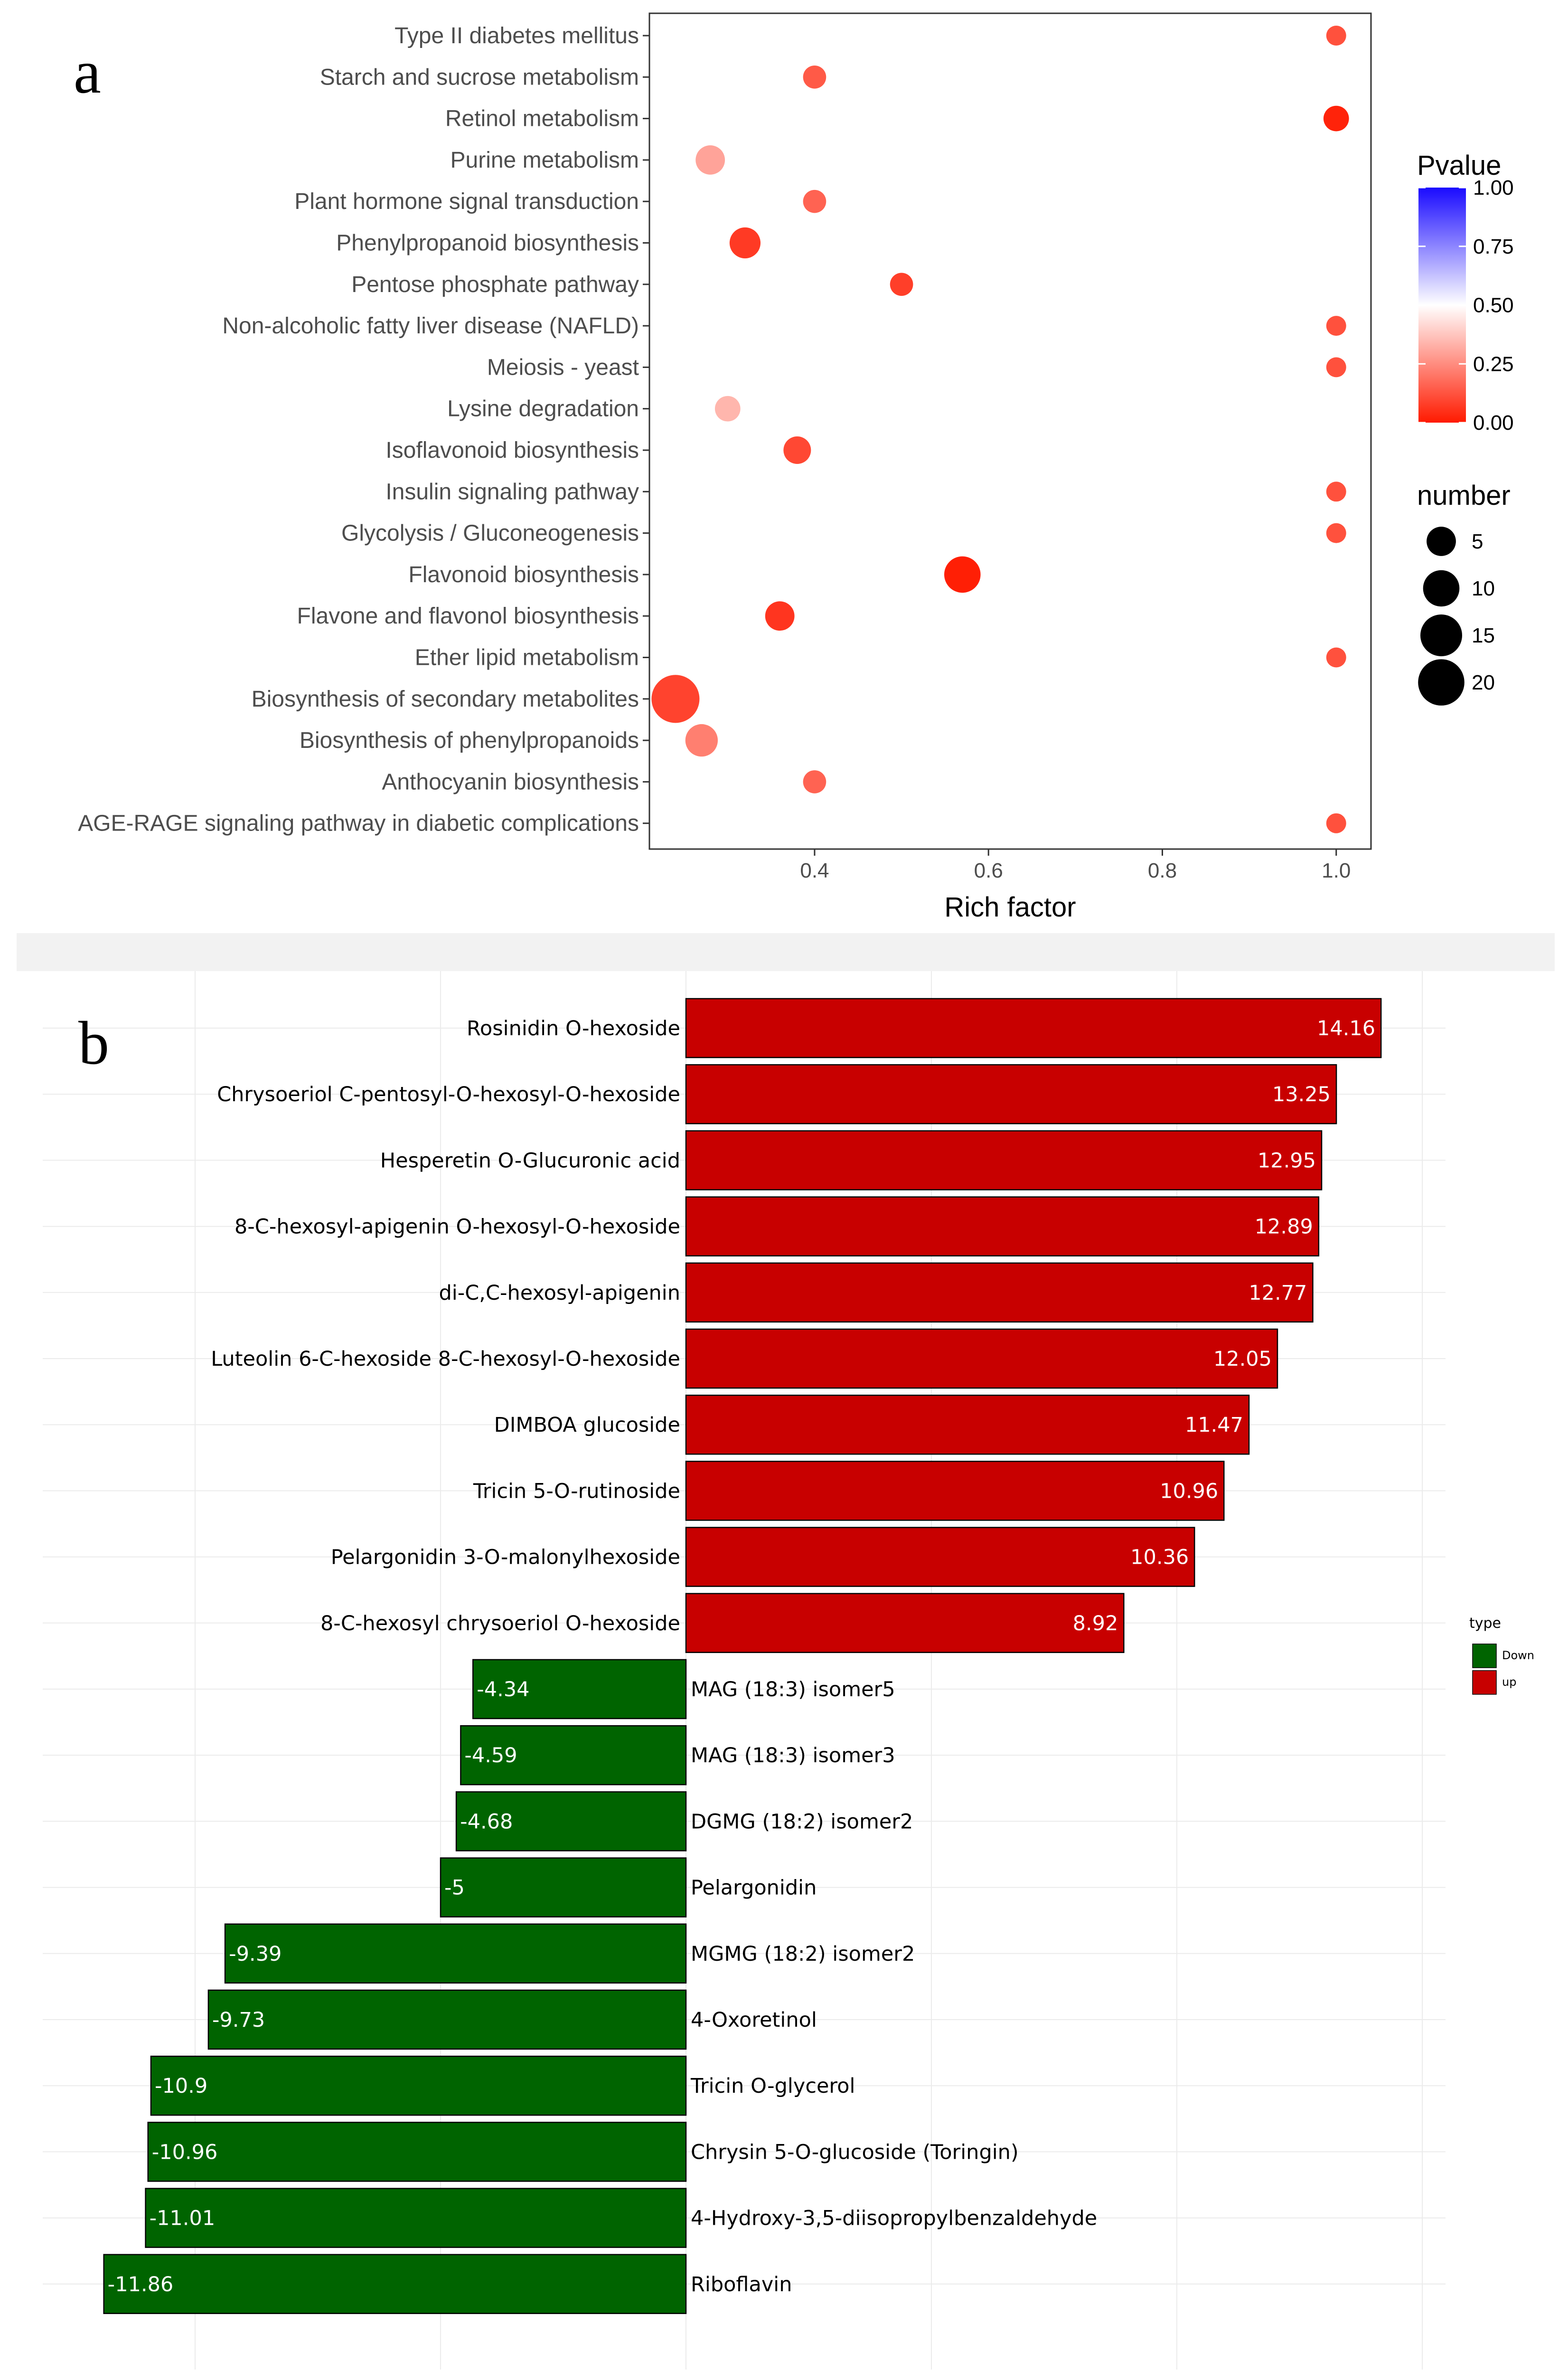  What do you see at coordinates (1466, 306) in the screenshot?
I see `pvalue-colorbar-ticks: 1.00 0.75 0.50 0.25 0.00` at bounding box center [1466, 306].